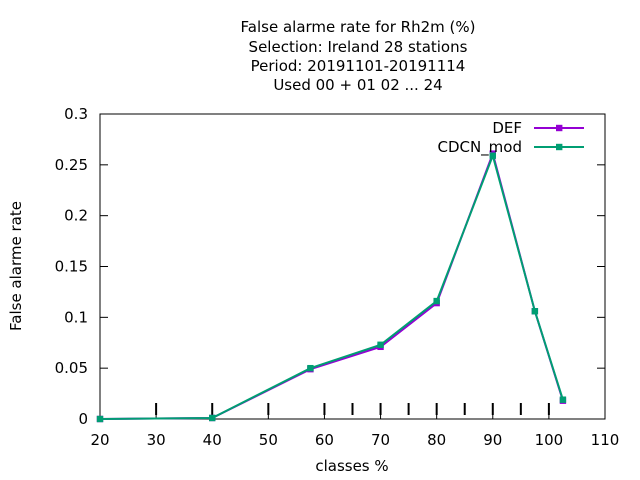 This screenshot has height=480, width=640. Describe the element at coordinates (76, 216) in the screenshot. I see `y-tick-label: 0.2` at that location.